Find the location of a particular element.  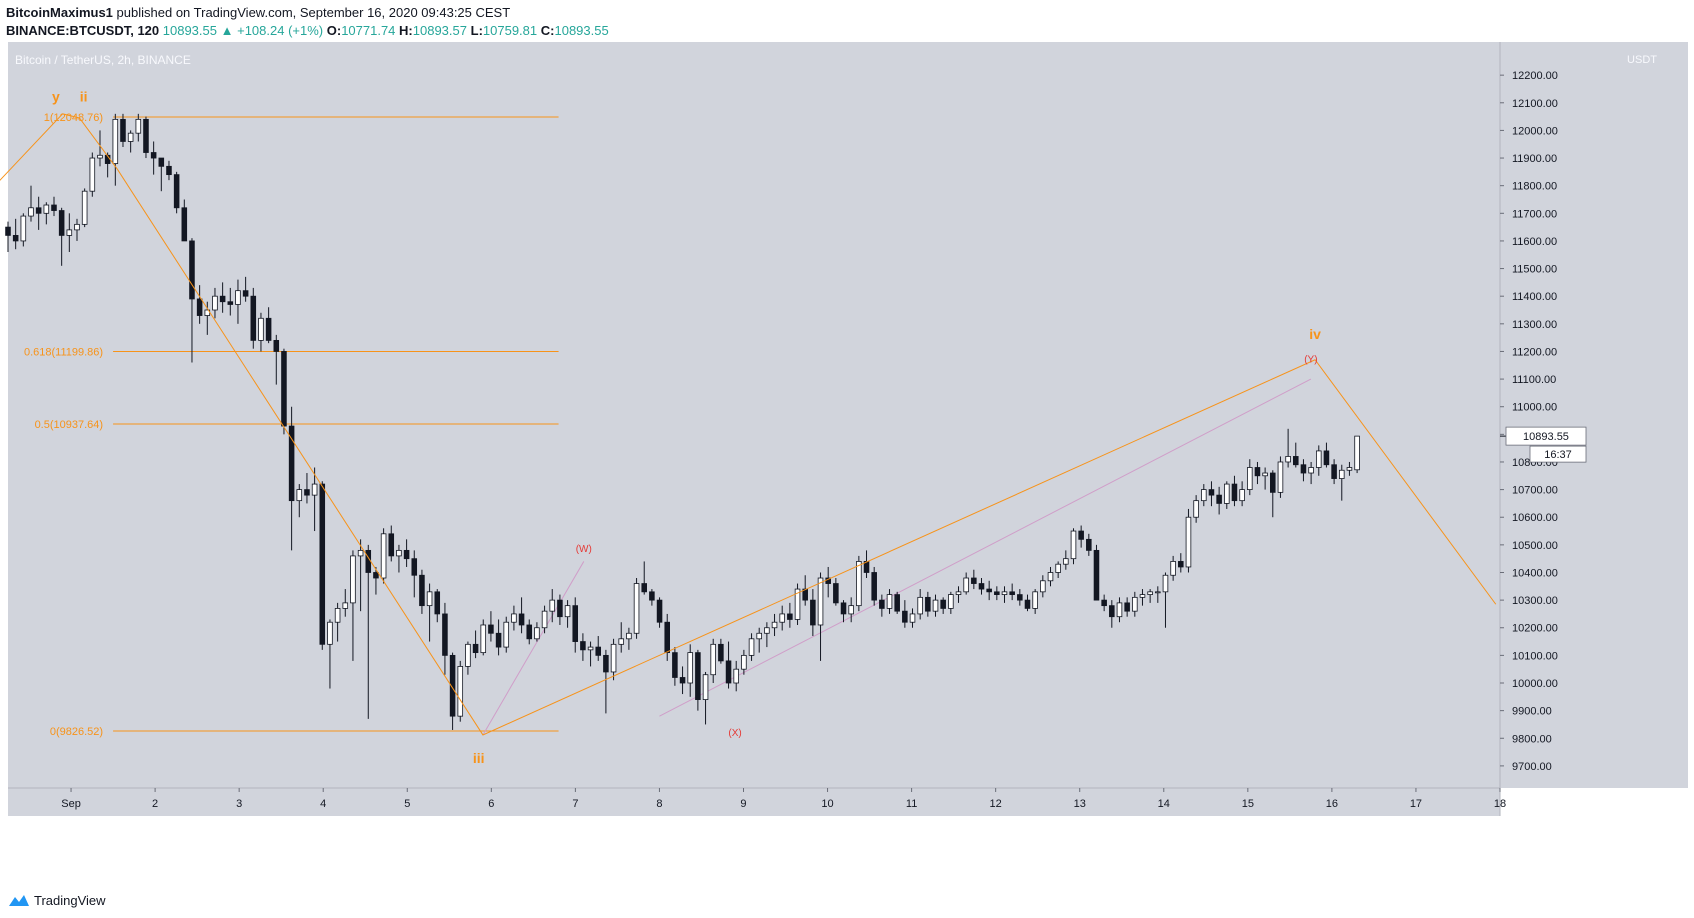

author-name: BitcoinMaximus1 is located at coordinates (59, 12).